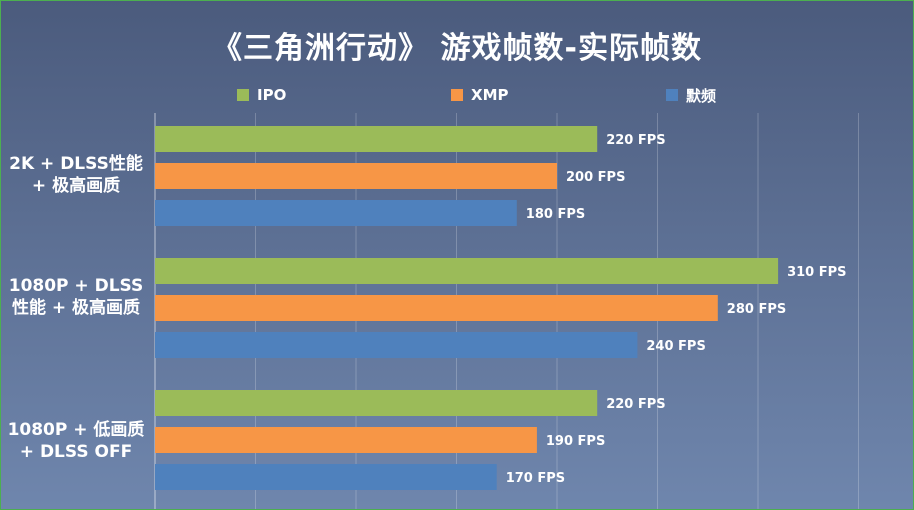  What do you see at coordinates (555, 214) in the screenshot?
I see `bar-value-label: 180 FPS` at bounding box center [555, 214].